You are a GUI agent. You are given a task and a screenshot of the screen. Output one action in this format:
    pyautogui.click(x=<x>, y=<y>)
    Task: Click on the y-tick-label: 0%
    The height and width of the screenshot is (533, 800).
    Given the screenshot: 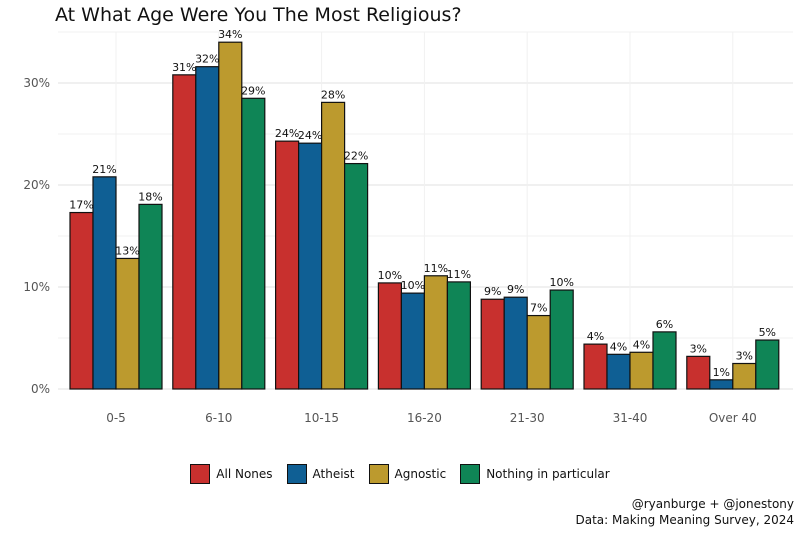 What is the action you would take?
    pyautogui.click(x=40, y=389)
    